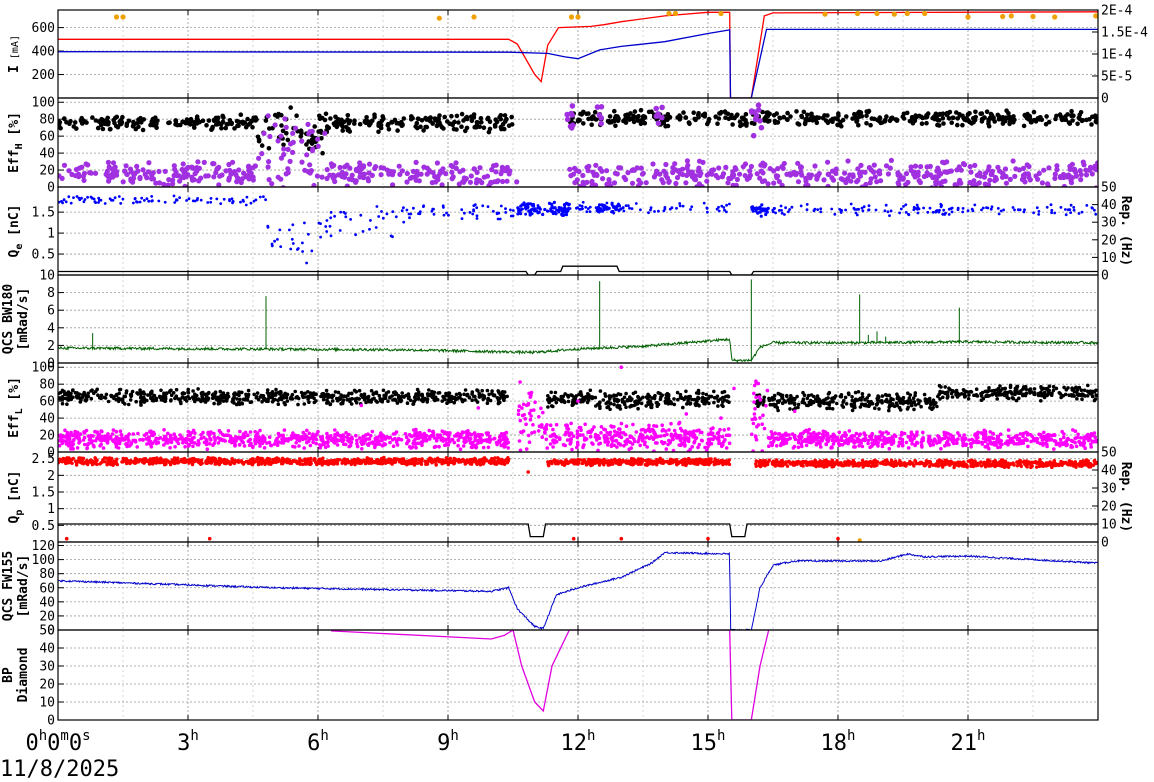 This screenshot has width=1154, height=782. What do you see at coordinates (51, 346) in the screenshot?
I see `y-tick-label: 2` at bounding box center [51, 346].